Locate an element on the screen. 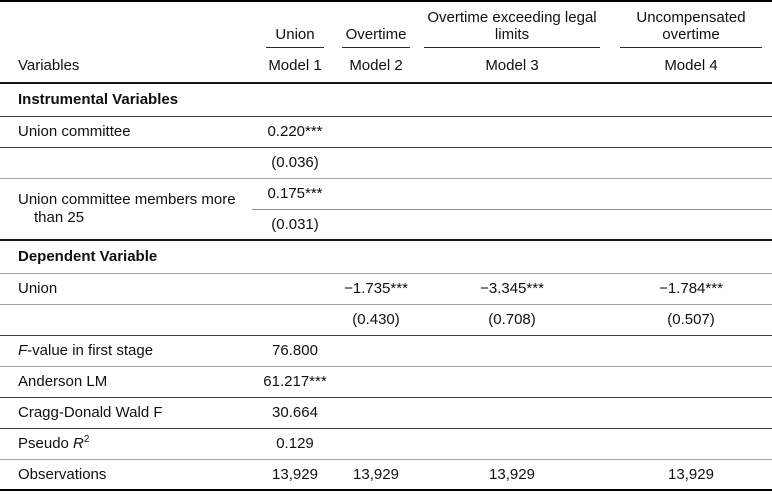 This screenshot has height=494, width=772. section-title: Instrumental Variables is located at coordinates (386, 100).